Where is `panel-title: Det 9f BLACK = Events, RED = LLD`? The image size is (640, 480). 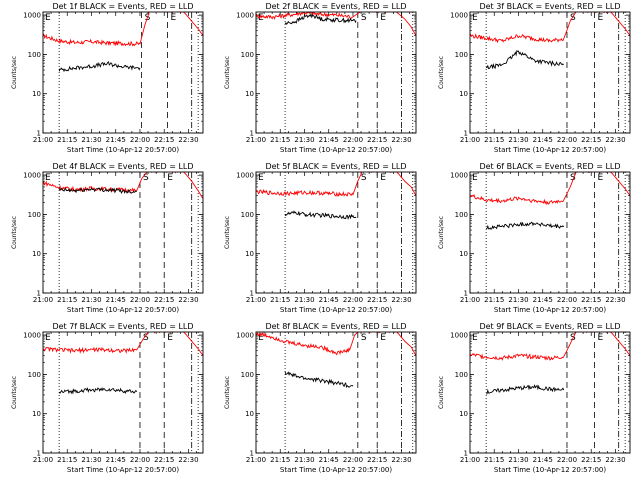 panel-title: Det 9f BLACK = Events, RED = LLD is located at coordinates (549, 326).